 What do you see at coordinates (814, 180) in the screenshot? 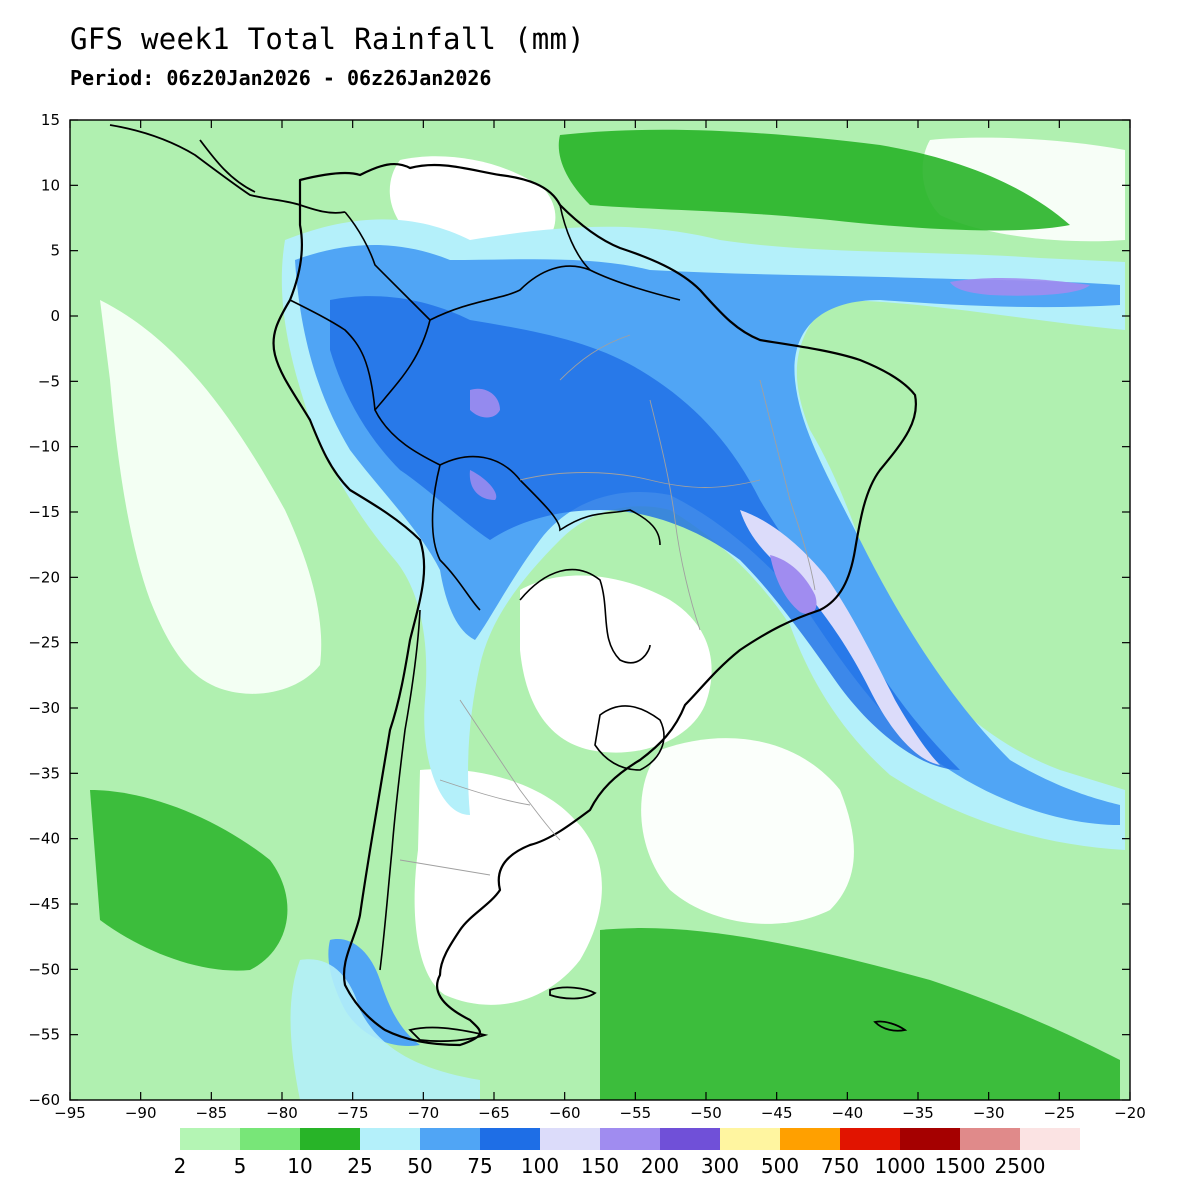
I see `moderate-rain-band-north` at bounding box center [814, 180].